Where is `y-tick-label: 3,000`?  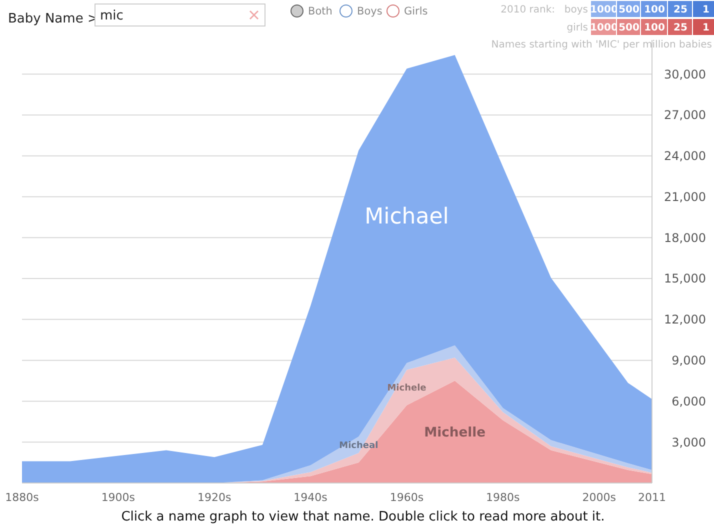
y-tick-label: 3,000 is located at coordinates (689, 442).